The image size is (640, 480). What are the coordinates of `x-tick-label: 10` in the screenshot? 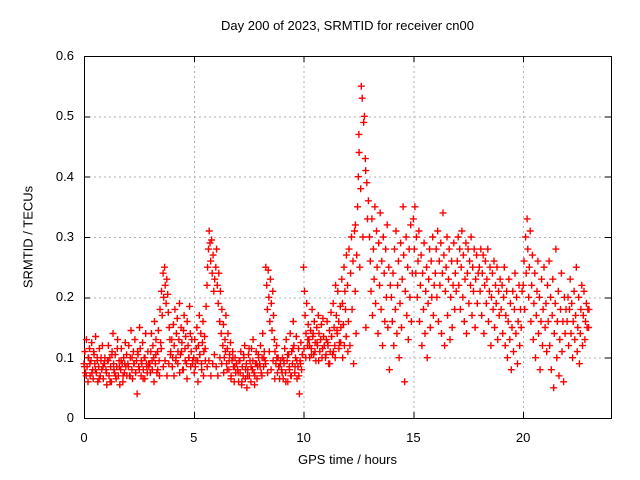 It's located at (303, 437).